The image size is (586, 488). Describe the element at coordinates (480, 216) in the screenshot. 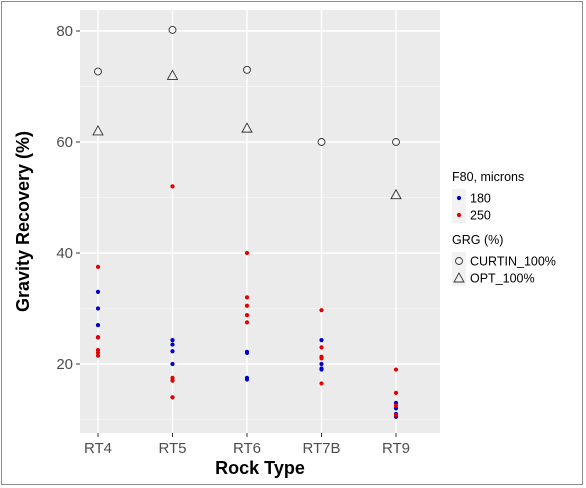

I see `legend-label: 250` at that location.